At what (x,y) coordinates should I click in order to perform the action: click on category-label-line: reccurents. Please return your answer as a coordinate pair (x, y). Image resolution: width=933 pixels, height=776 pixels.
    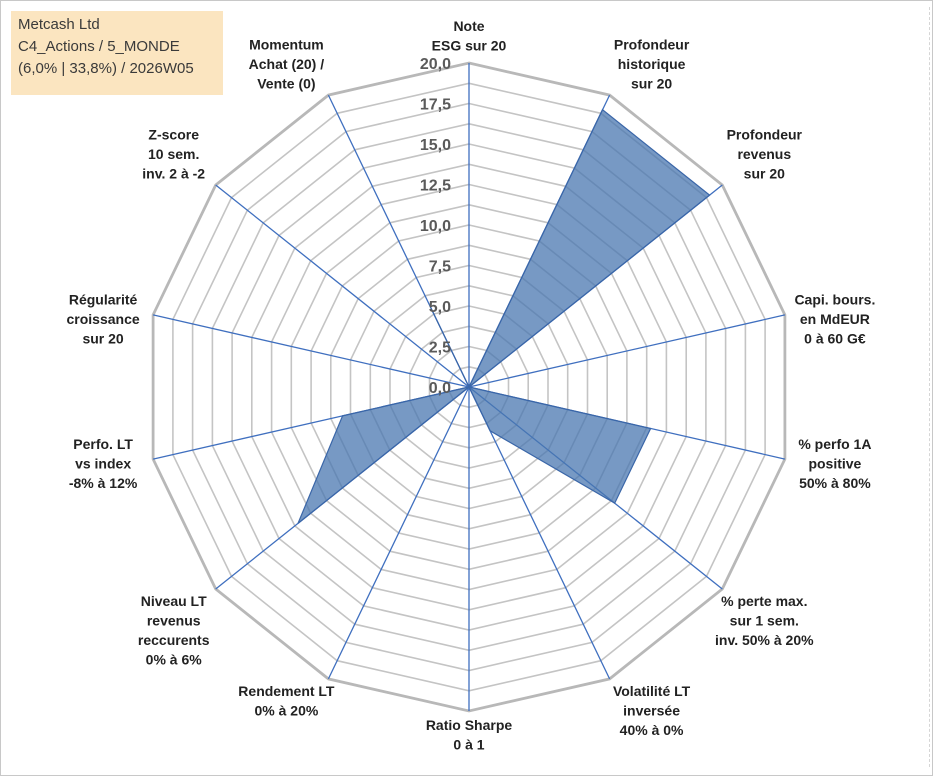
    Looking at the image, I should click on (174, 640).